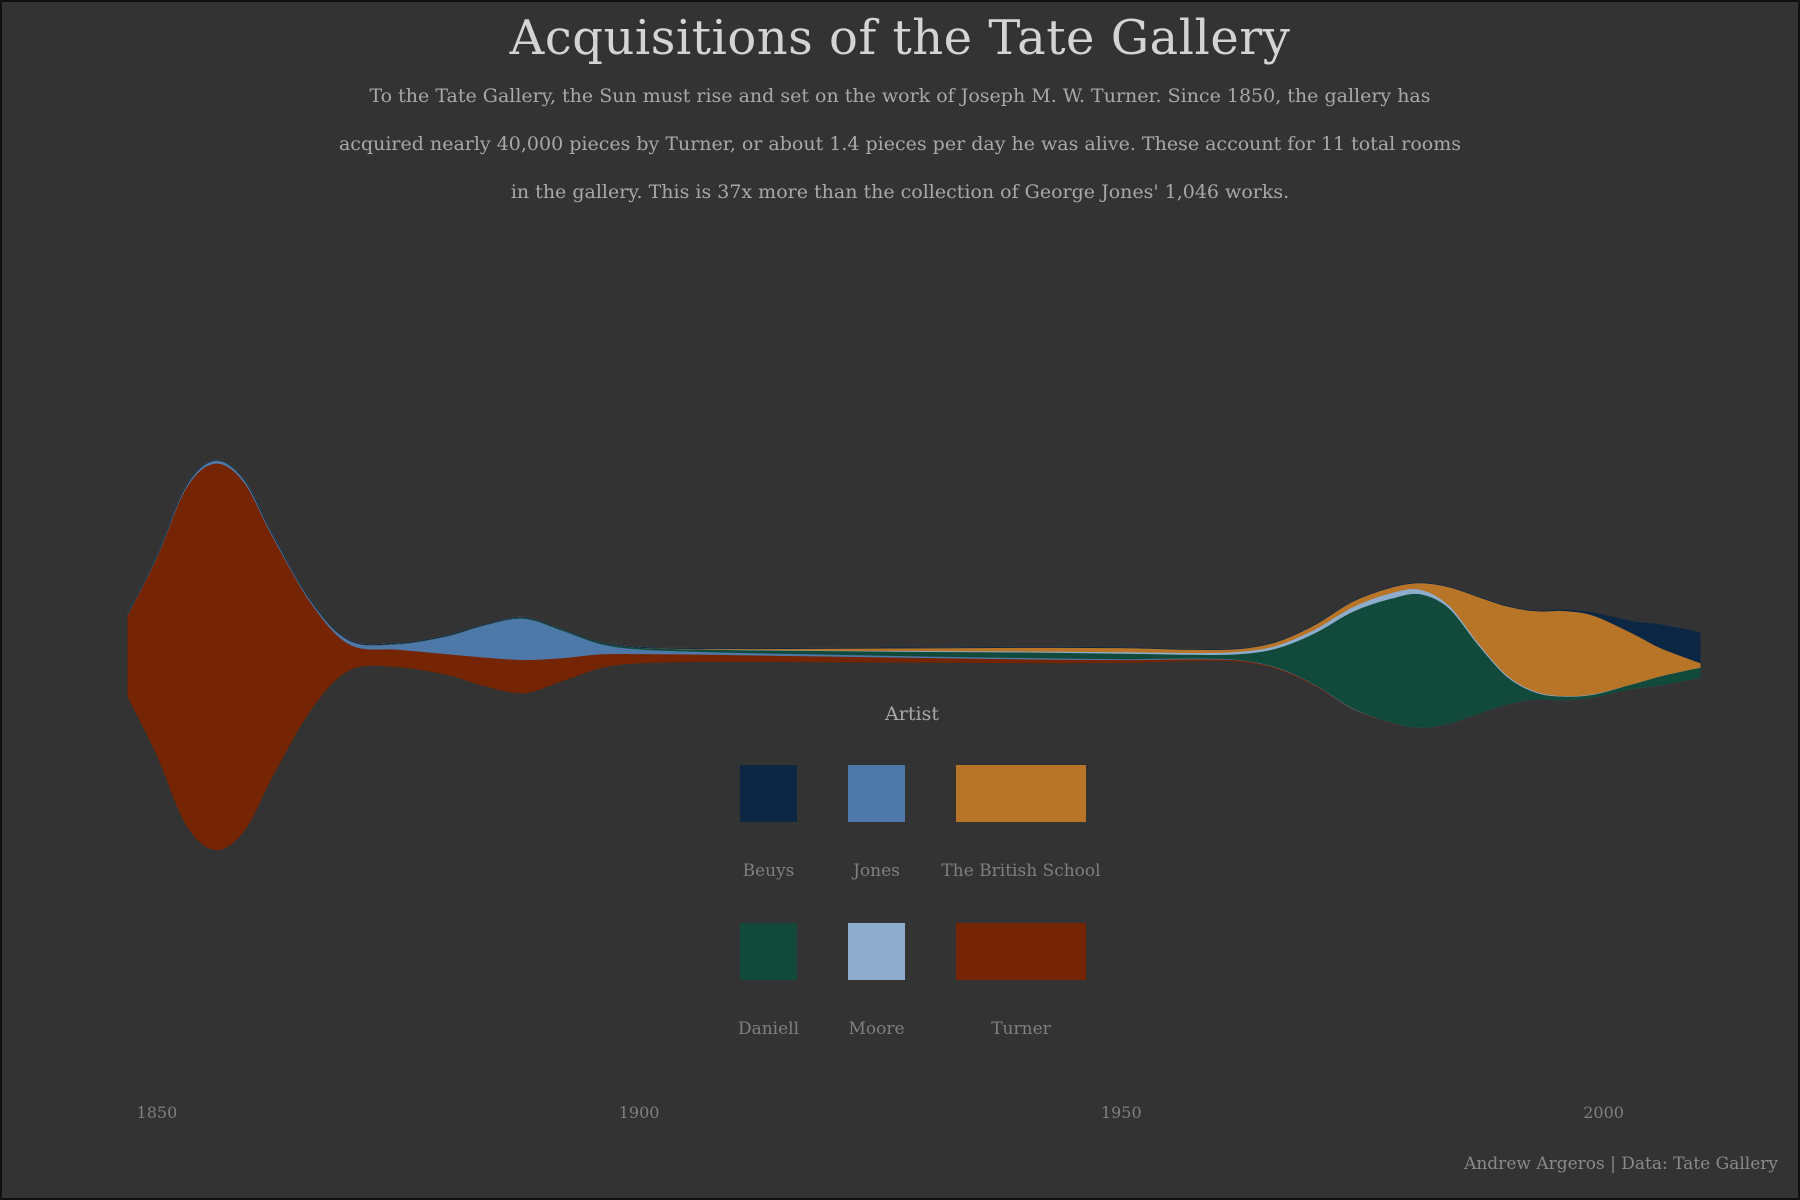 Image resolution: width=1800 pixels, height=1200 pixels. What do you see at coordinates (911, 714) in the screenshot?
I see `legend-title: Artist` at bounding box center [911, 714].